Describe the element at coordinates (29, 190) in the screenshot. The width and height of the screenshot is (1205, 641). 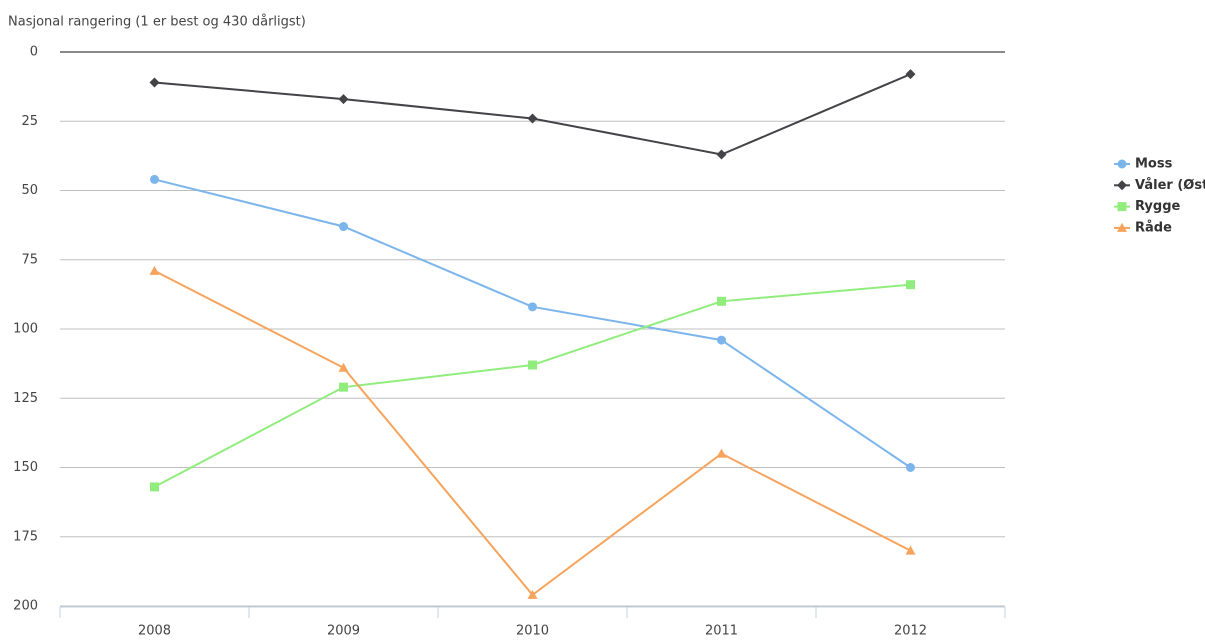
I see `y-tick-label: 50` at that location.